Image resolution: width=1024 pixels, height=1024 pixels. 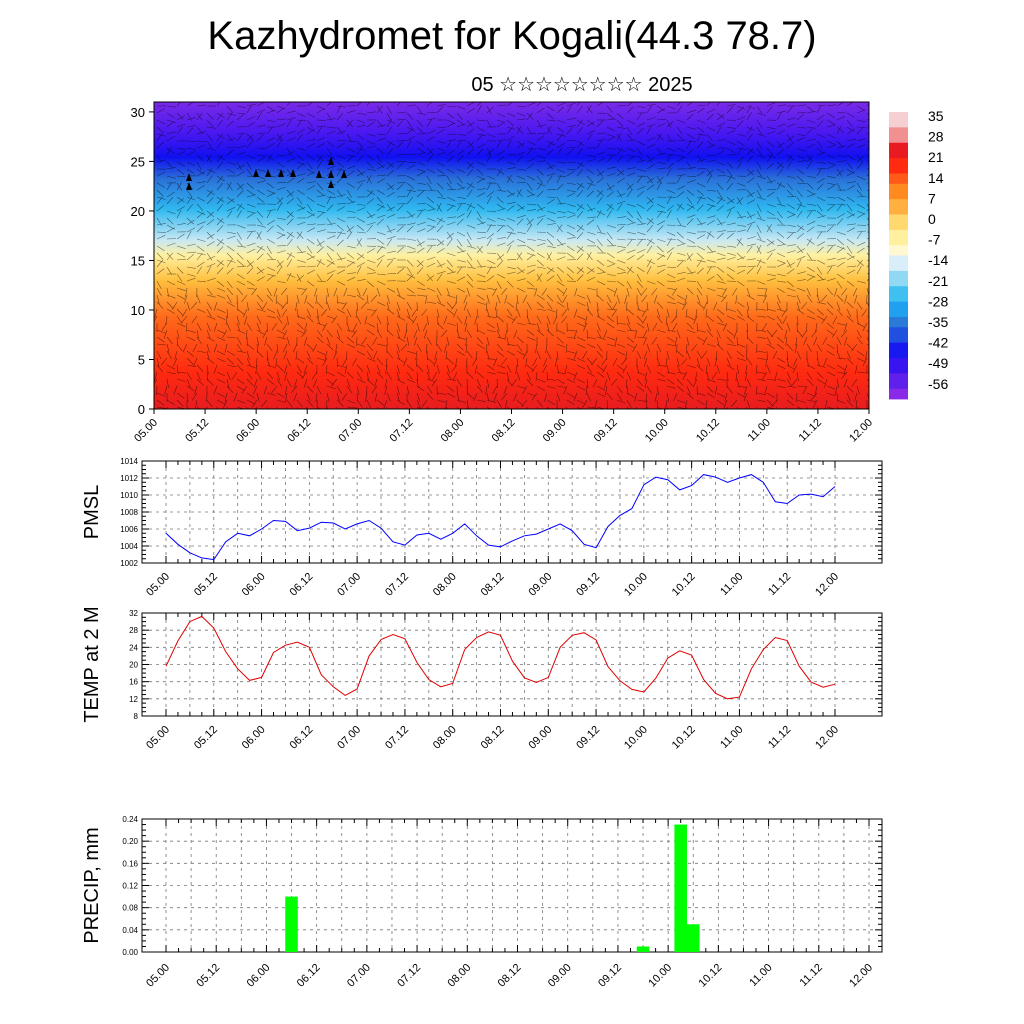 What do you see at coordinates (92, 664) in the screenshot?
I see `y-axis-label: TEMP at 2 M` at bounding box center [92, 664].